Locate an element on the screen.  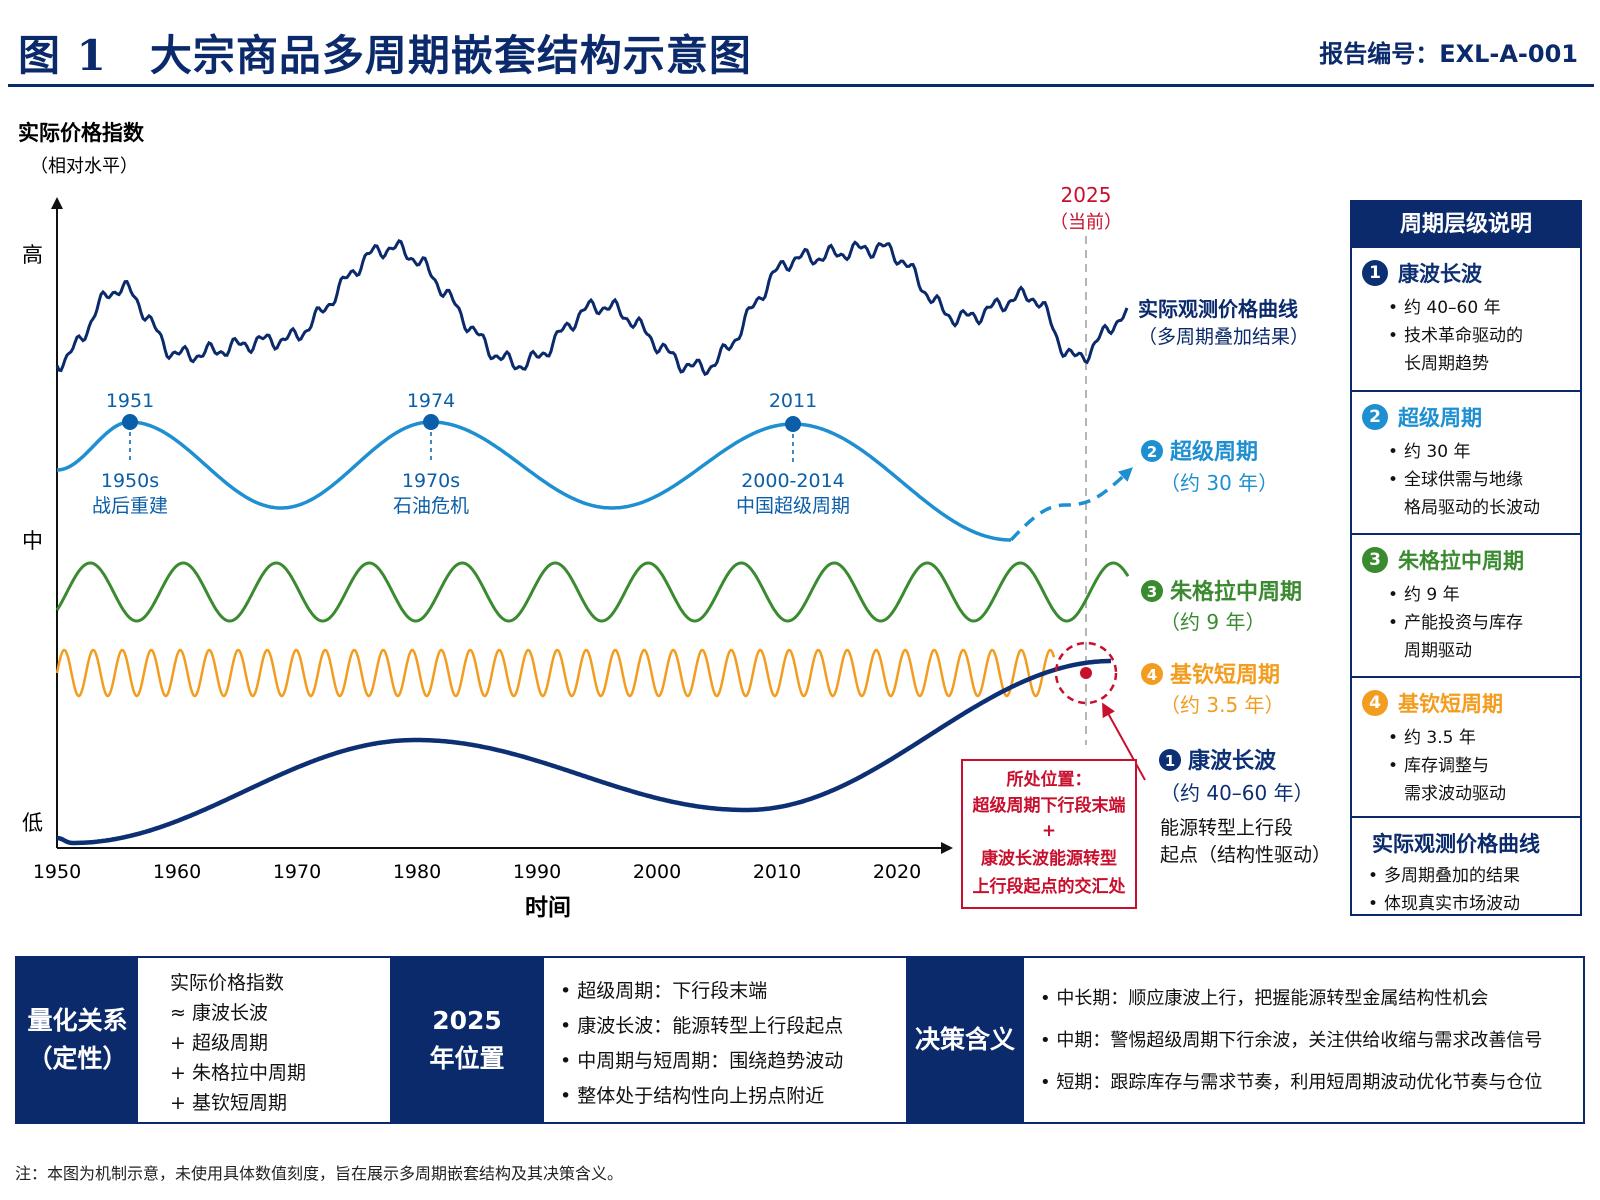
y-level-low: 低 is located at coordinates (32, 823).